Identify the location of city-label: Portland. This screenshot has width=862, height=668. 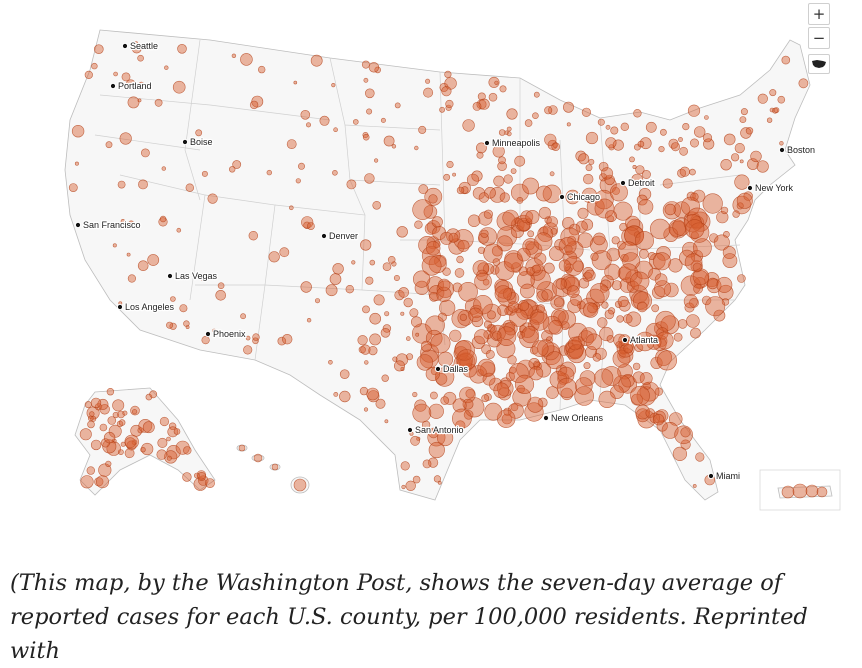
(135, 86).